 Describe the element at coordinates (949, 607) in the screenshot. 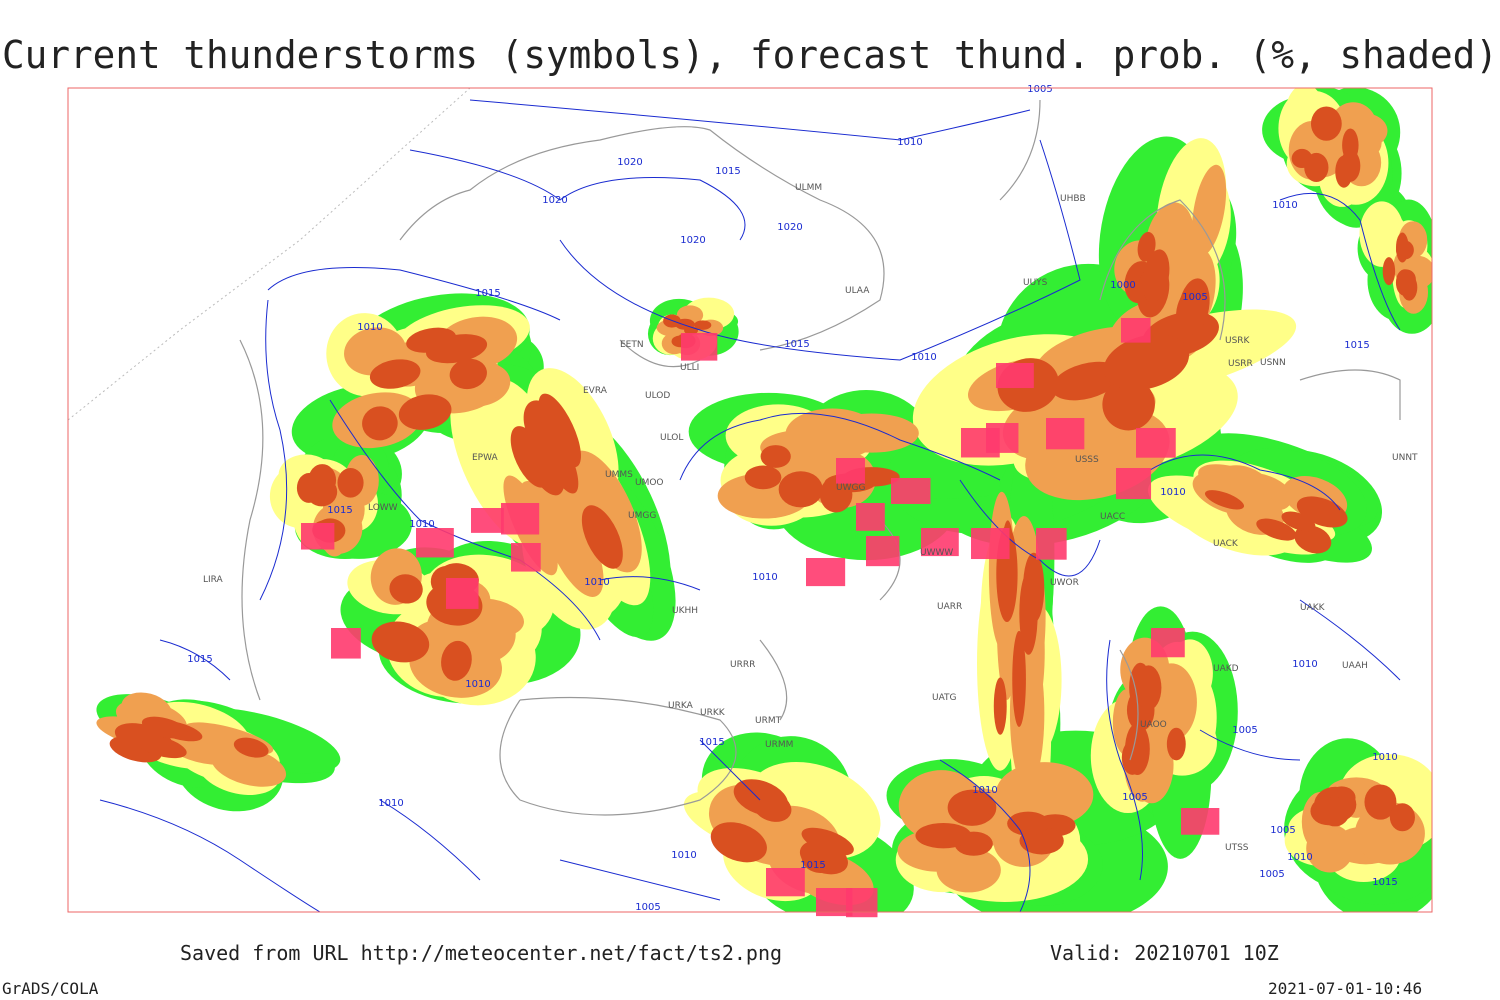

I see `station-label: UARR` at that location.